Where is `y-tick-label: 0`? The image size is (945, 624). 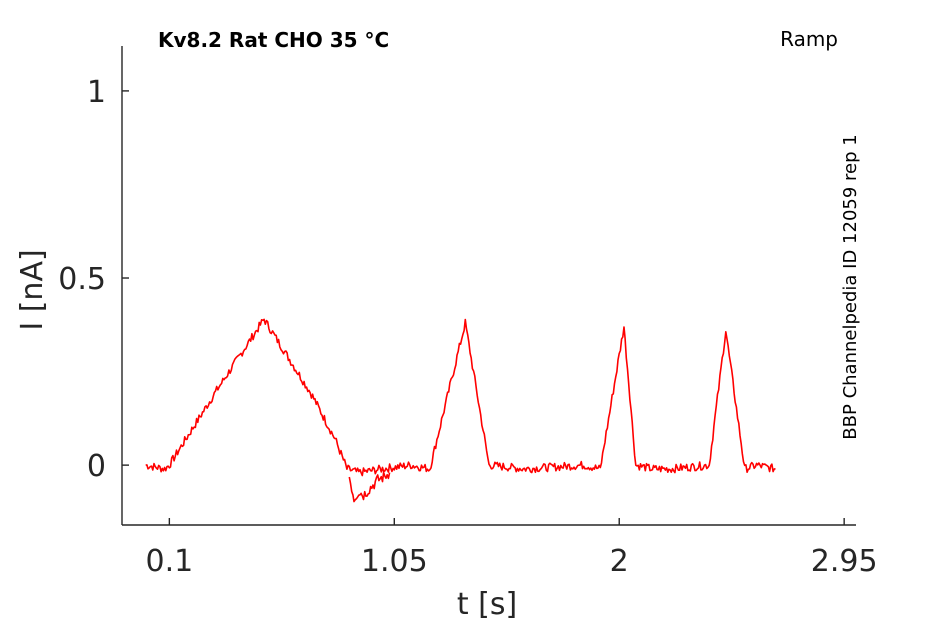
y-tick-label: 0 is located at coordinates (96, 466).